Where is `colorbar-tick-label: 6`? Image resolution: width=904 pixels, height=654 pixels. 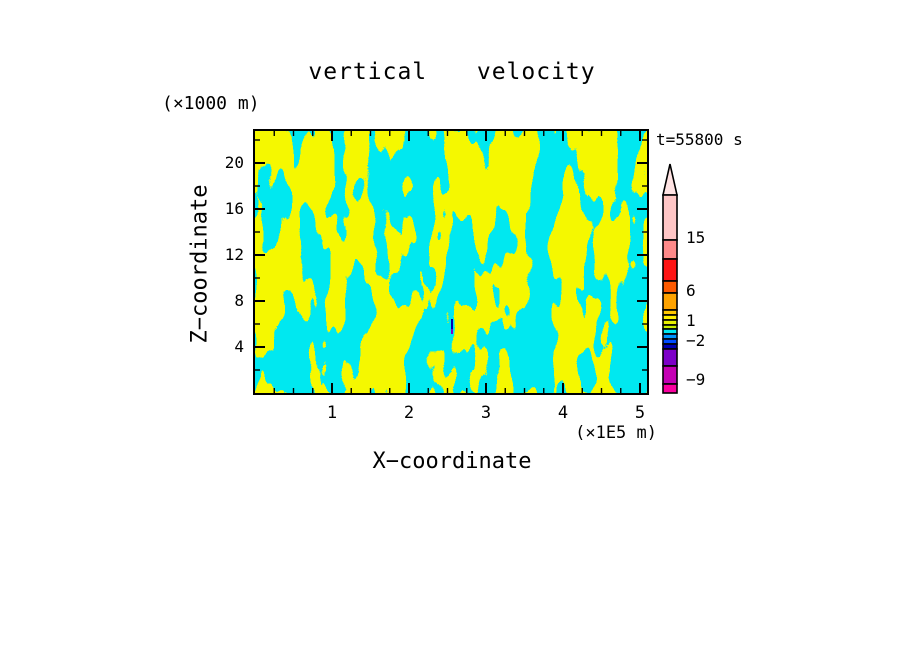
colorbar-tick-label: 6 is located at coordinates (691, 290).